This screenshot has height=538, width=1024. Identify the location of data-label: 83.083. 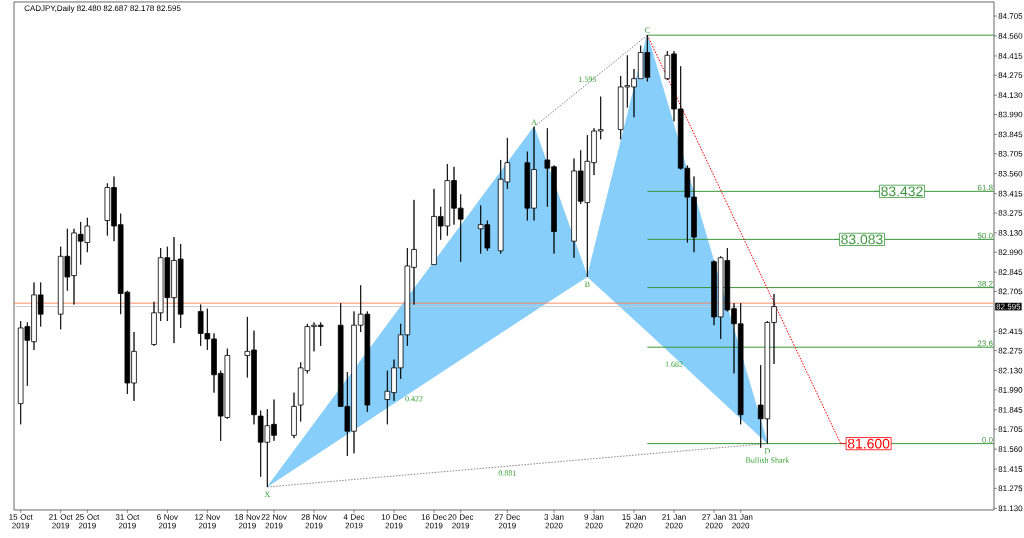
(862, 239).